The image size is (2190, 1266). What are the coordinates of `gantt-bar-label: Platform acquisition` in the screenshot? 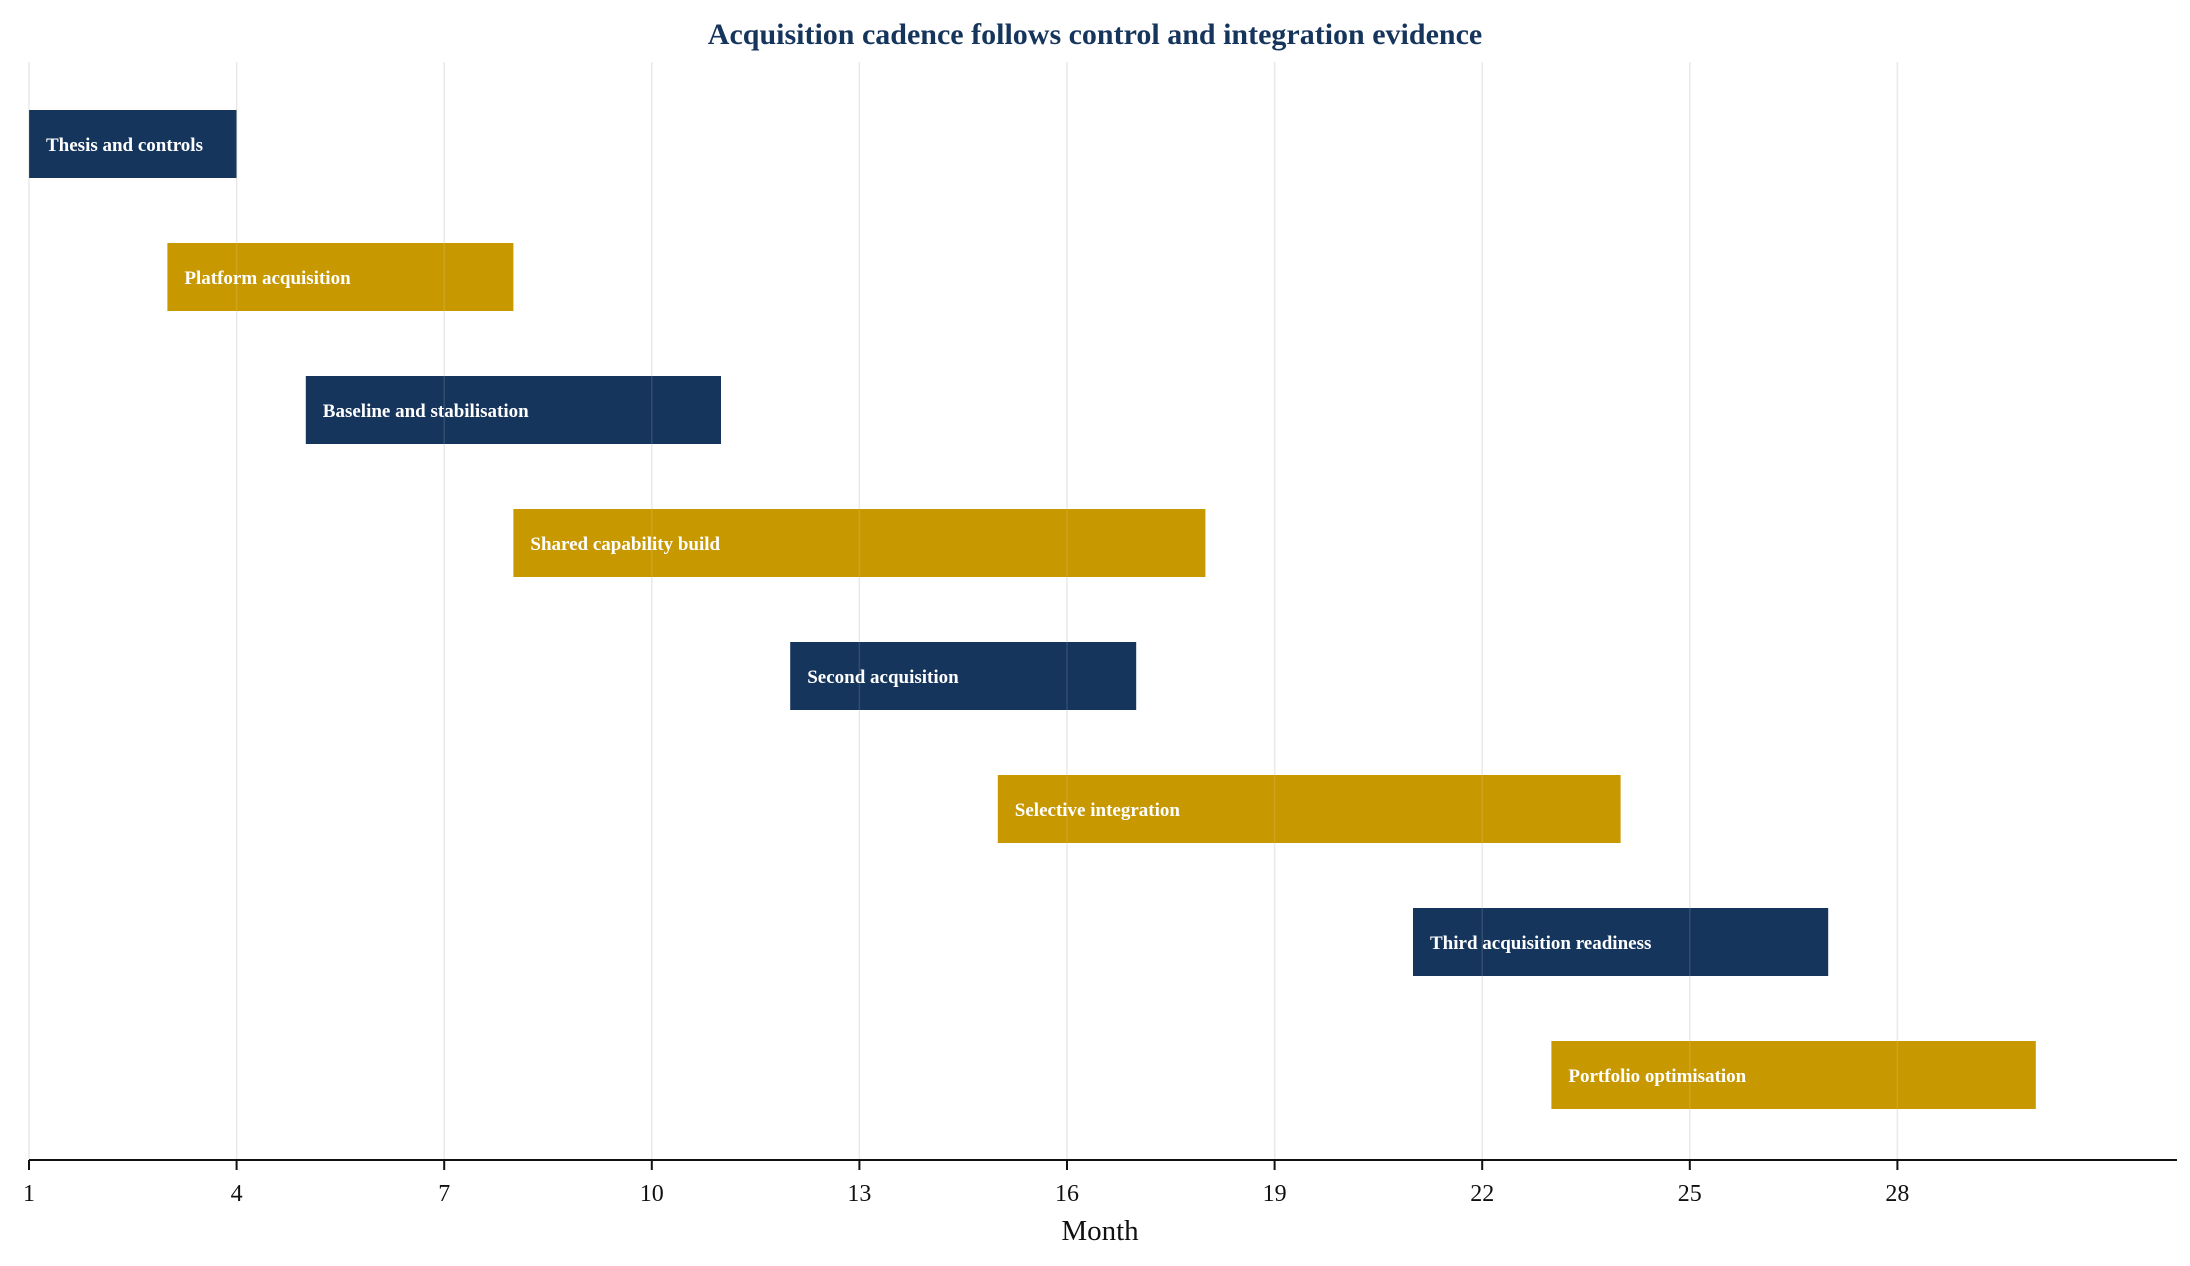 It's located at (267, 278).